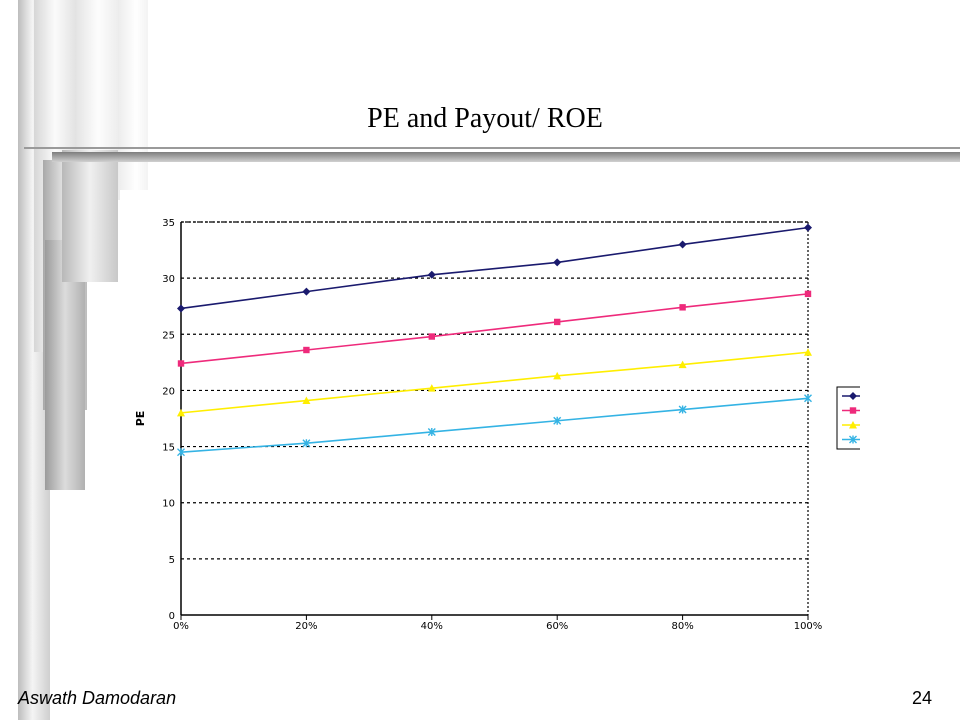 This screenshot has height=720, width=960. I want to click on author-name: Aswath Damodaran, so click(97, 698).